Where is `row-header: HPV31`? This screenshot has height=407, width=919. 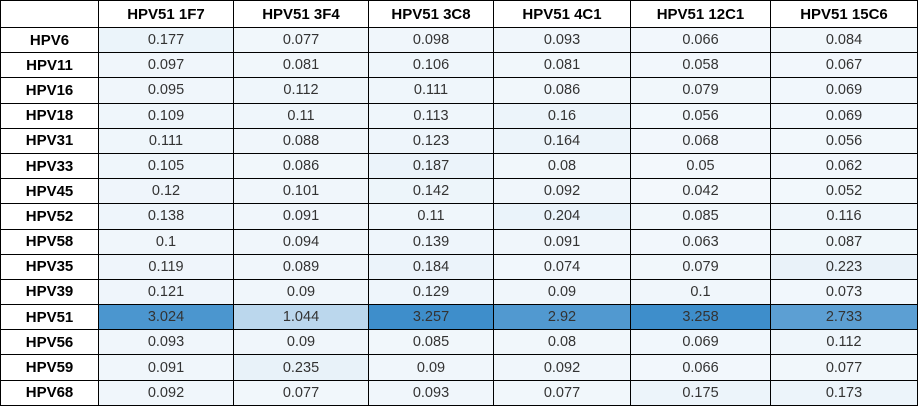 row-header: HPV31 is located at coordinates (49, 140).